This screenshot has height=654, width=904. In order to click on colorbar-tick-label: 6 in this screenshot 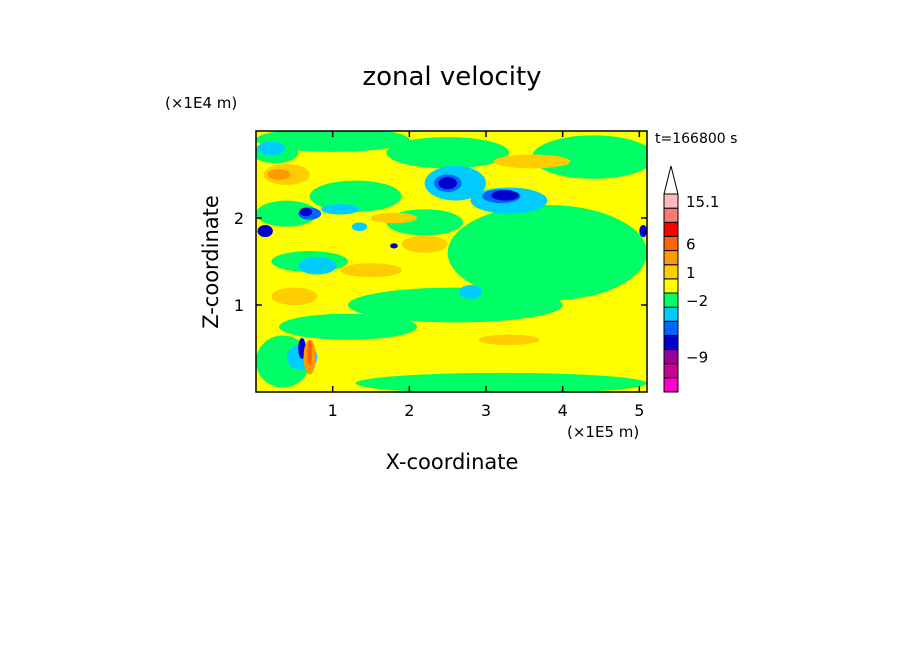, I will do `click(691, 245)`.